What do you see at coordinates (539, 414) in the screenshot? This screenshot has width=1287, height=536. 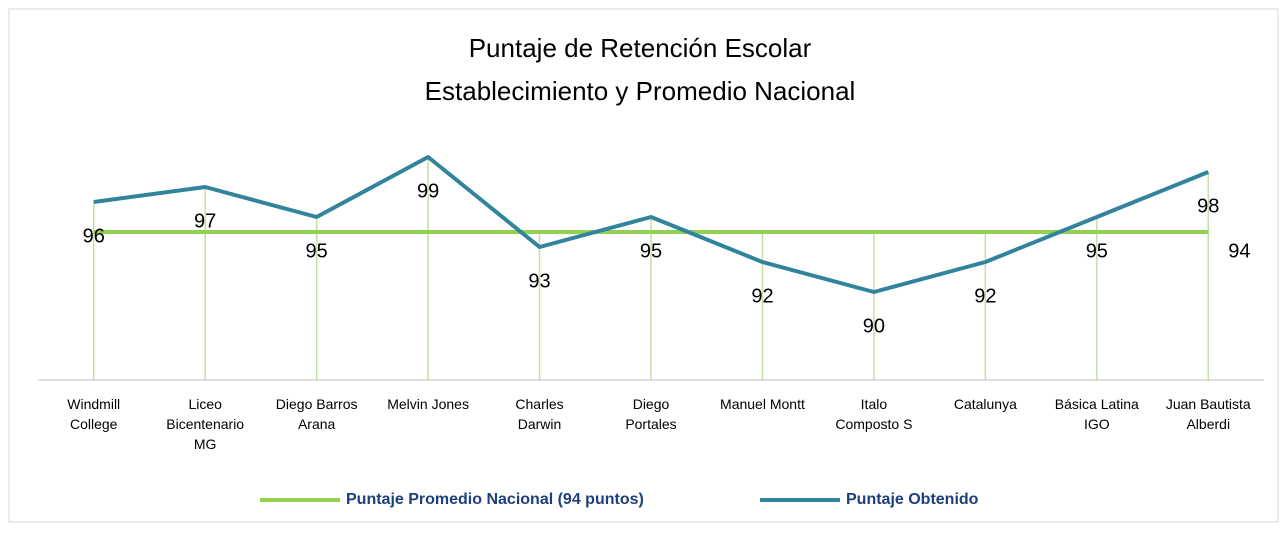 I see `x-tick-label: Charles Darwin` at bounding box center [539, 414].